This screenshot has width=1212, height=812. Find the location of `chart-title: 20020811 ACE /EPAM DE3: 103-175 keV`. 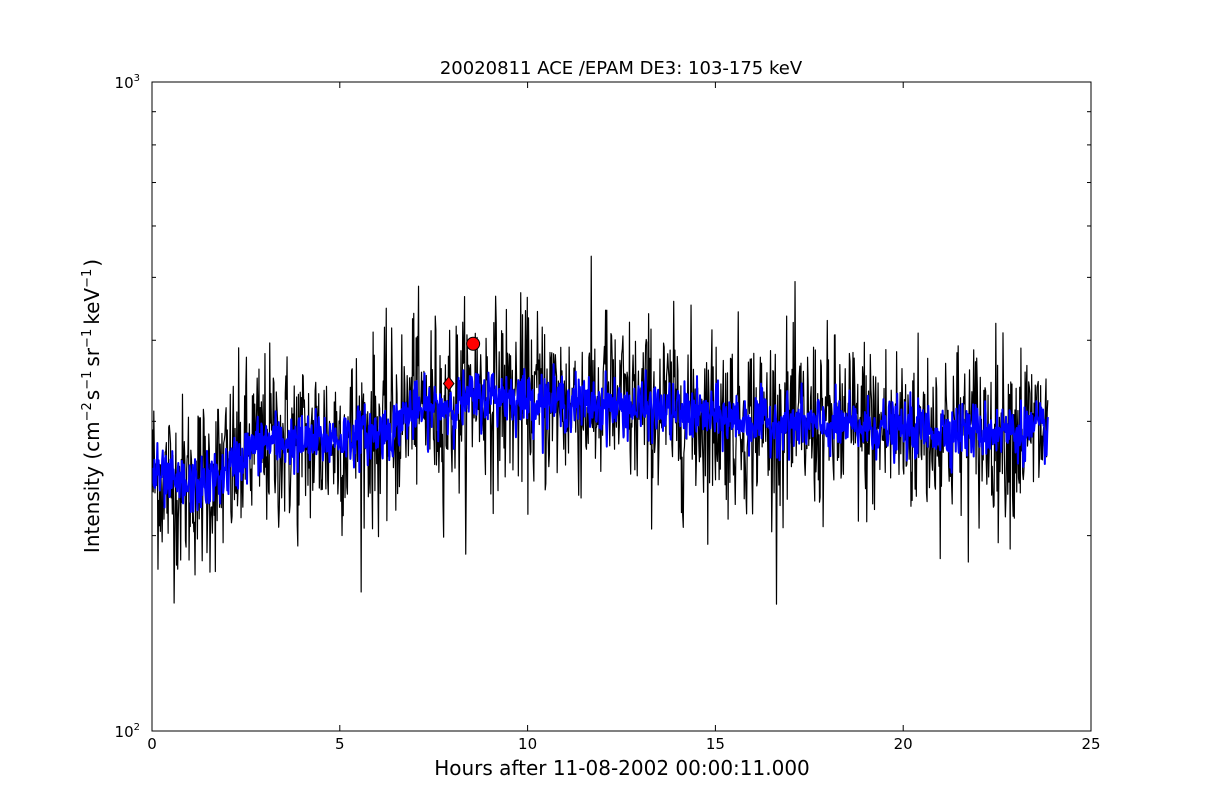

chart-title: 20020811 ACE /EPAM DE3: 103-175 keV is located at coordinates (621, 68).